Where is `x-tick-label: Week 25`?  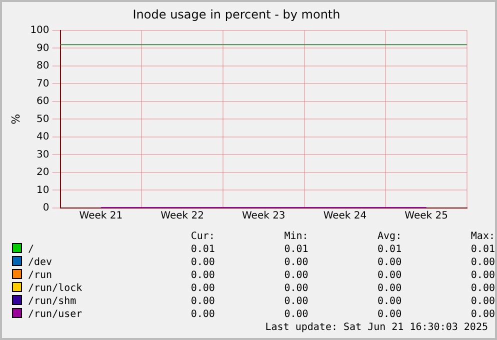
x-tick-label: Week 25 is located at coordinates (426, 216).